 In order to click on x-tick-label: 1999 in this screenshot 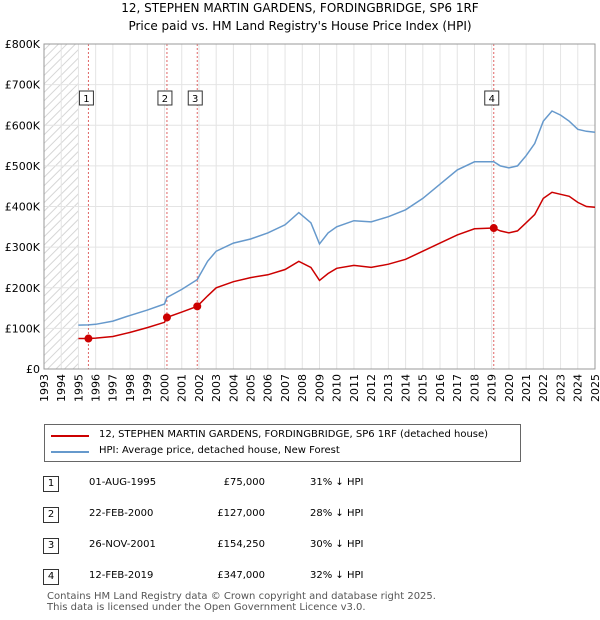, I will do `click(147, 388)`.